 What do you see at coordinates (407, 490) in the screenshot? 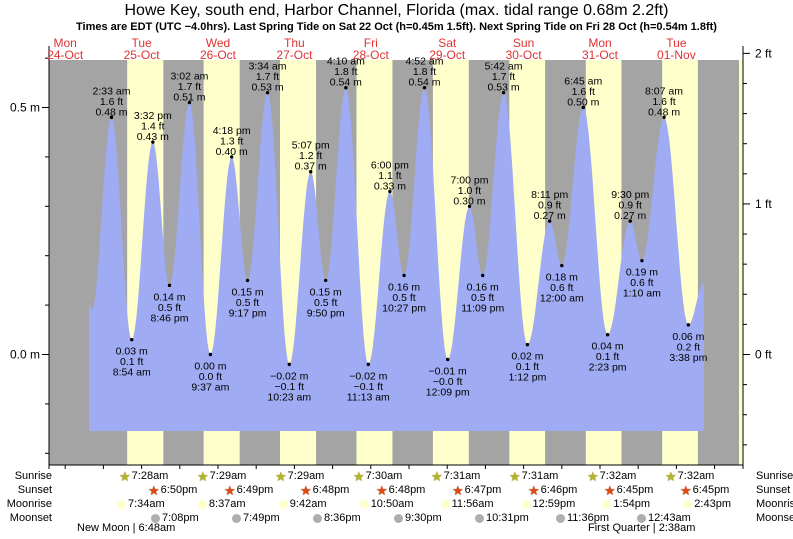
I see `sunset-time: 6:48pm` at bounding box center [407, 490].